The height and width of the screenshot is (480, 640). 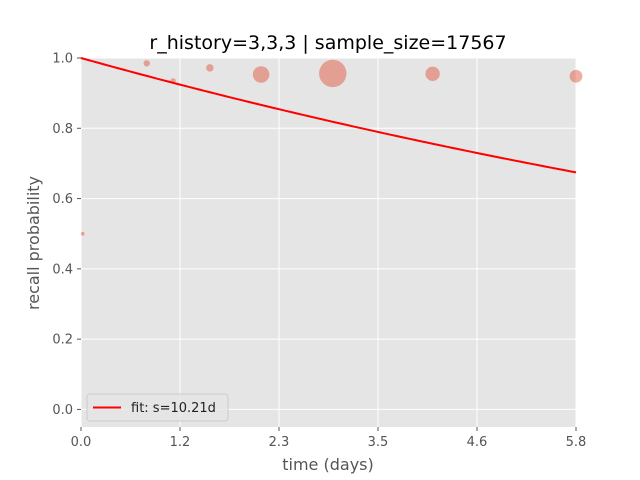 I want to click on y-tick-label: 0.4, so click(x=62, y=269).